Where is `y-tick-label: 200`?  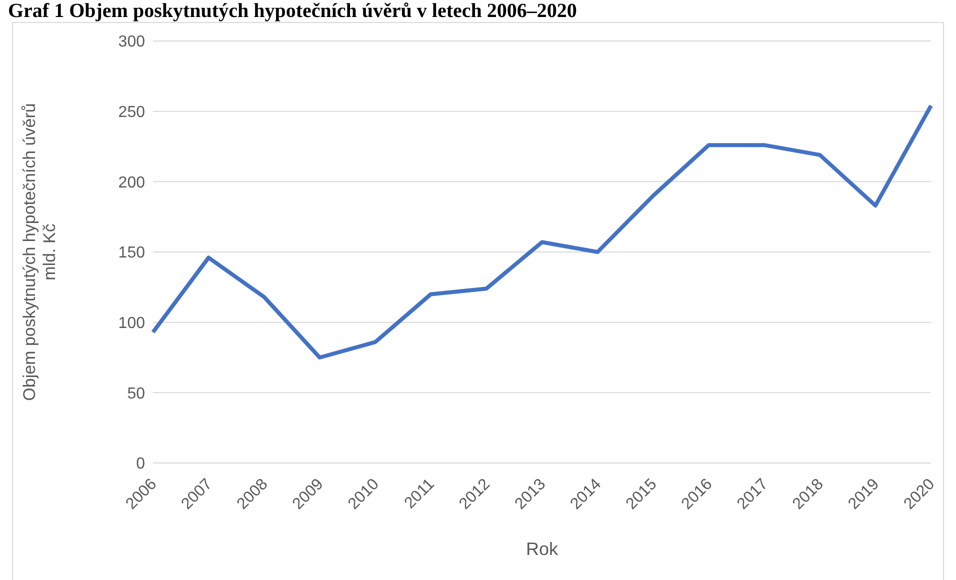 y-tick-label: 200 is located at coordinates (132, 183).